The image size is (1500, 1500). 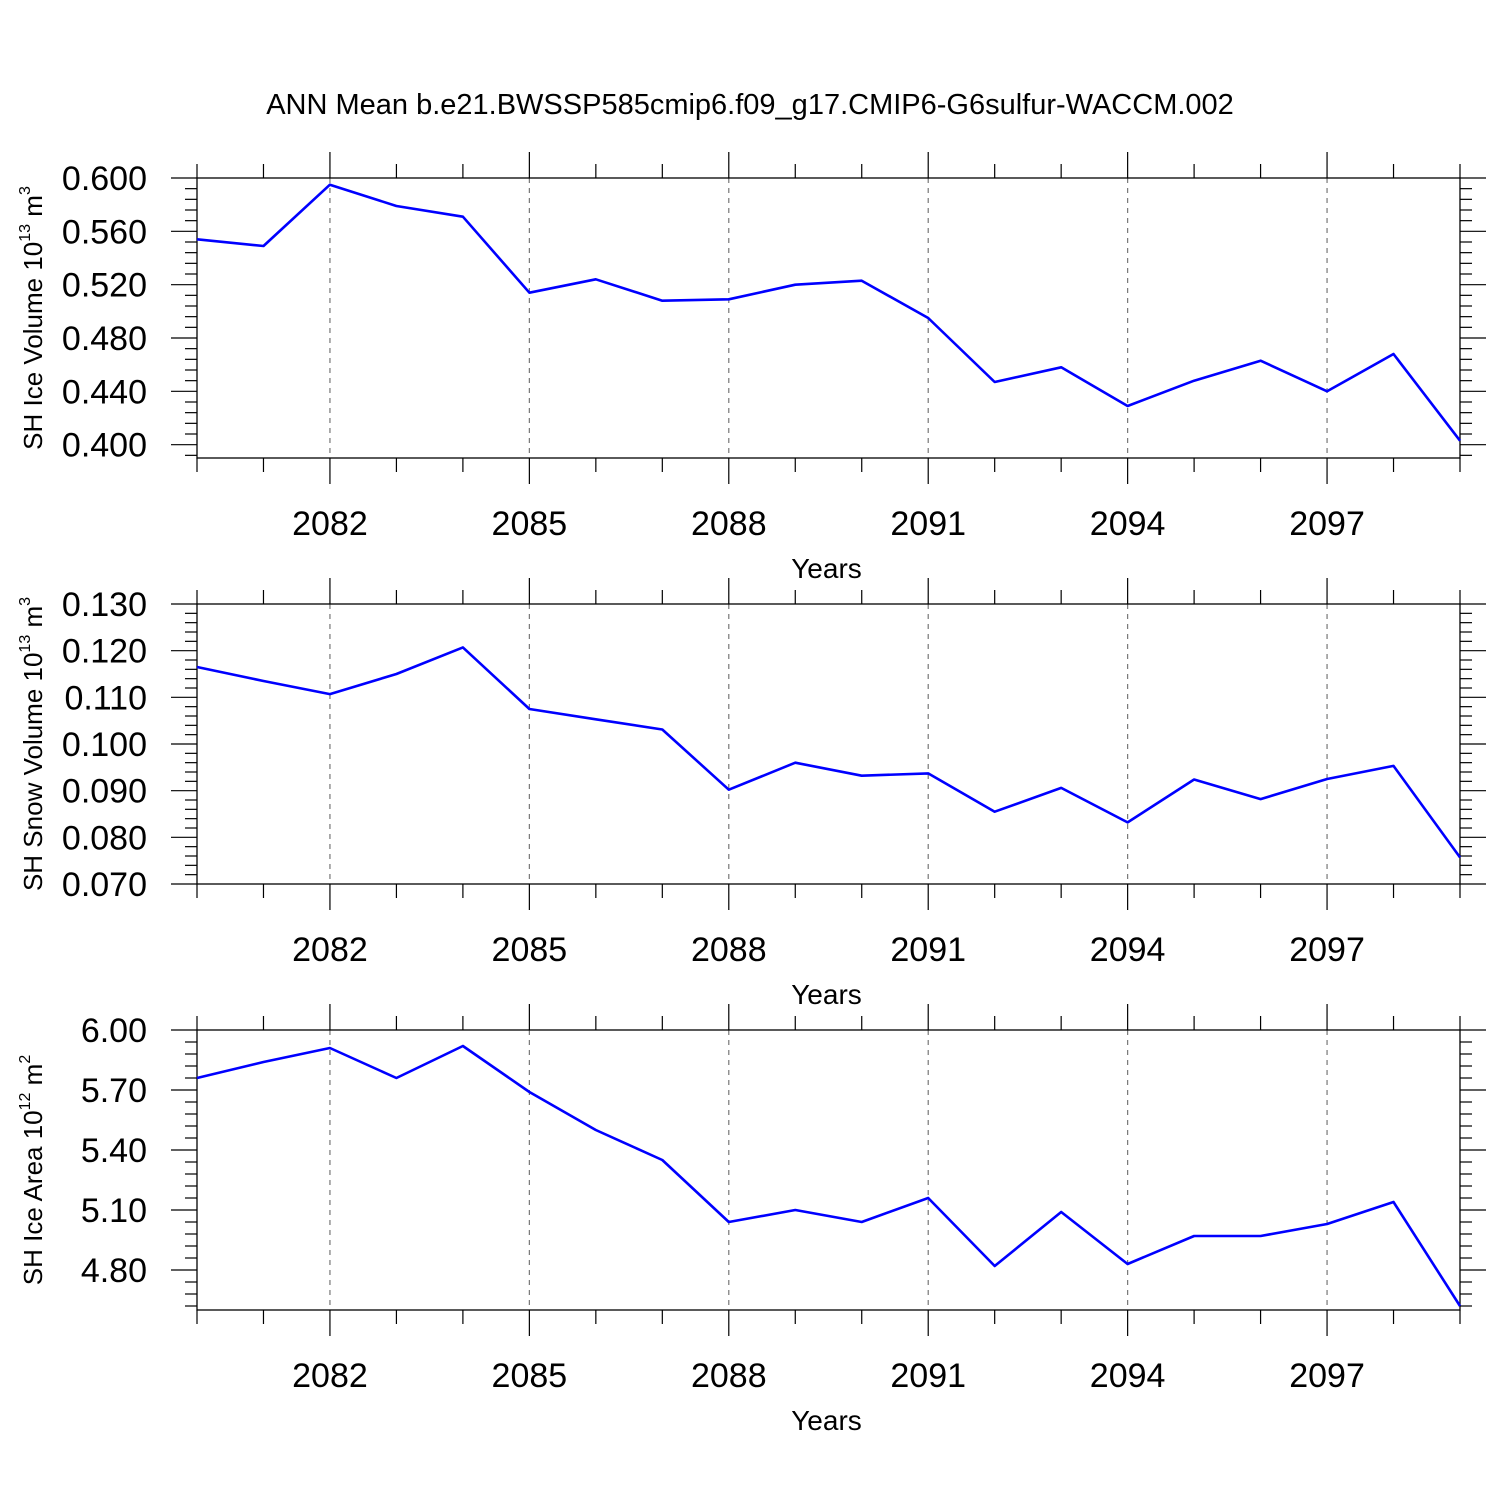 What do you see at coordinates (104, 392) in the screenshot?
I see `y-tick-label: 0.440` at bounding box center [104, 392].